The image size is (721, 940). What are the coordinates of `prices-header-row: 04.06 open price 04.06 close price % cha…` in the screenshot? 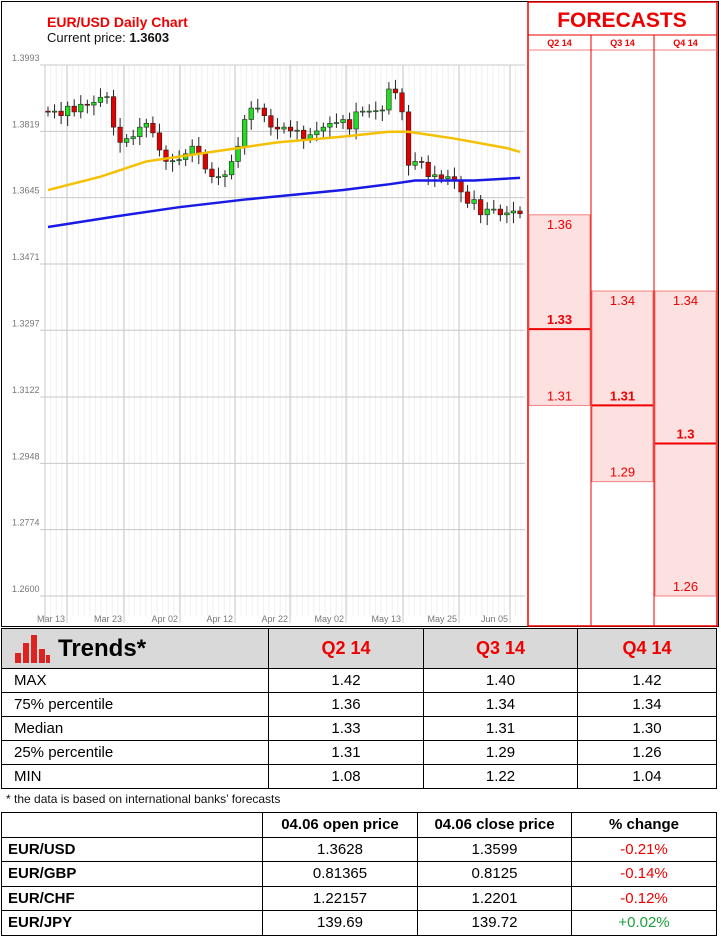 It's located at (359, 825).